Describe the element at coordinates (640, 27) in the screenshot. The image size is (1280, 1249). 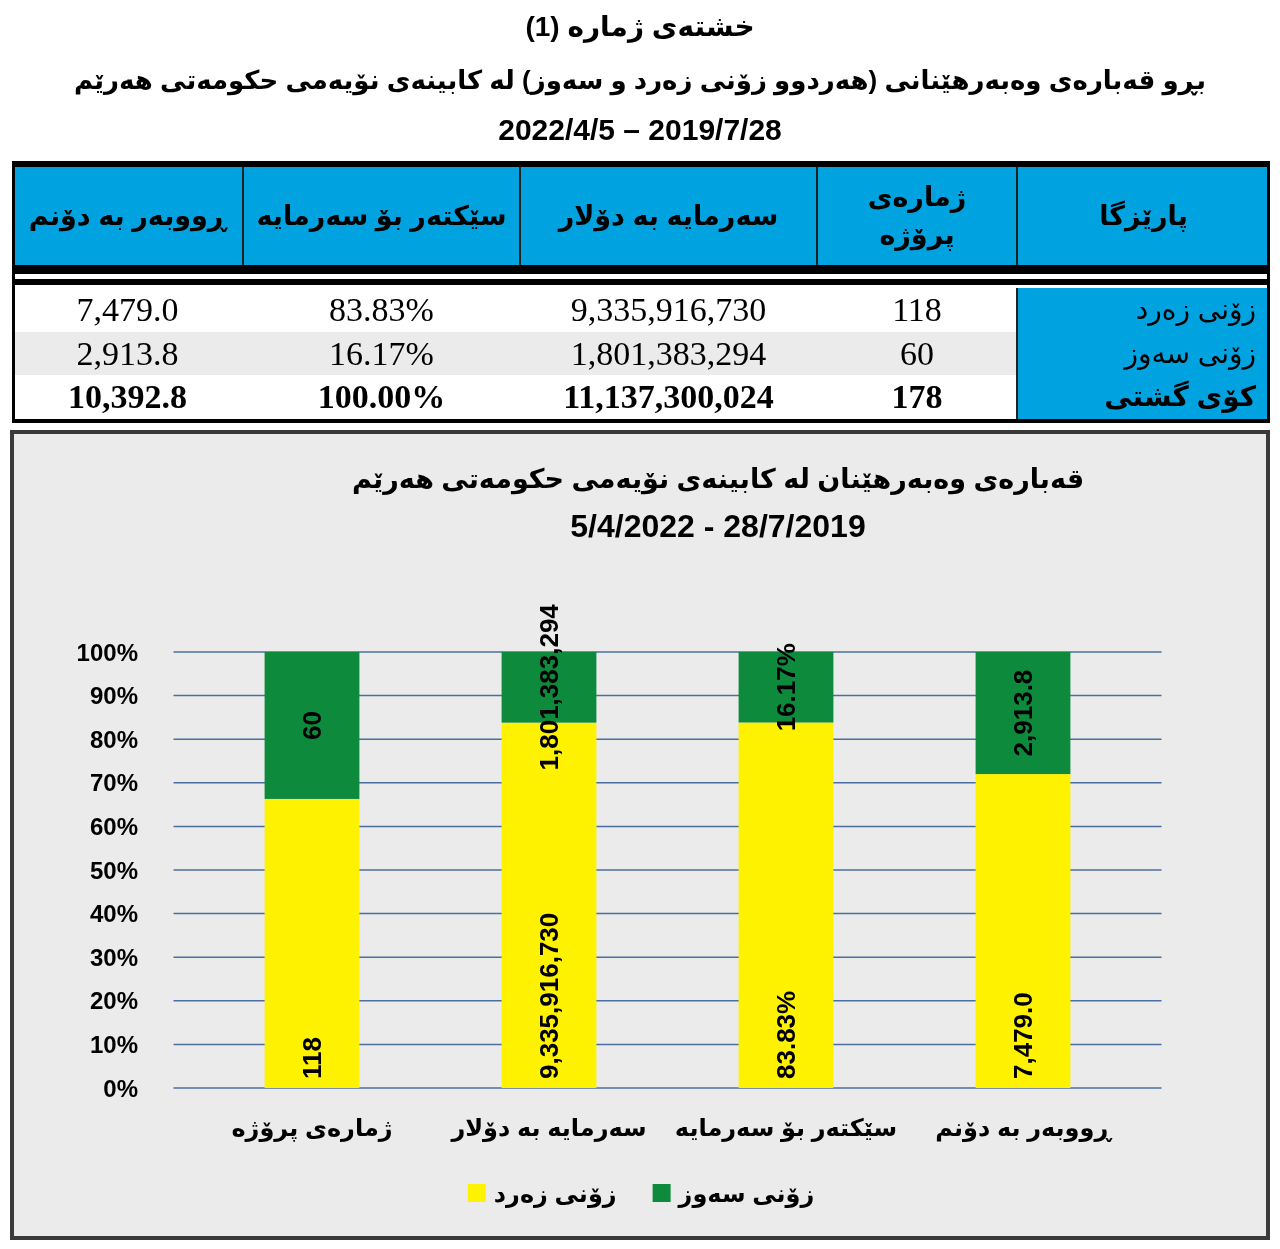
I see `title: خشتەی ژمارە (1)` at that location.